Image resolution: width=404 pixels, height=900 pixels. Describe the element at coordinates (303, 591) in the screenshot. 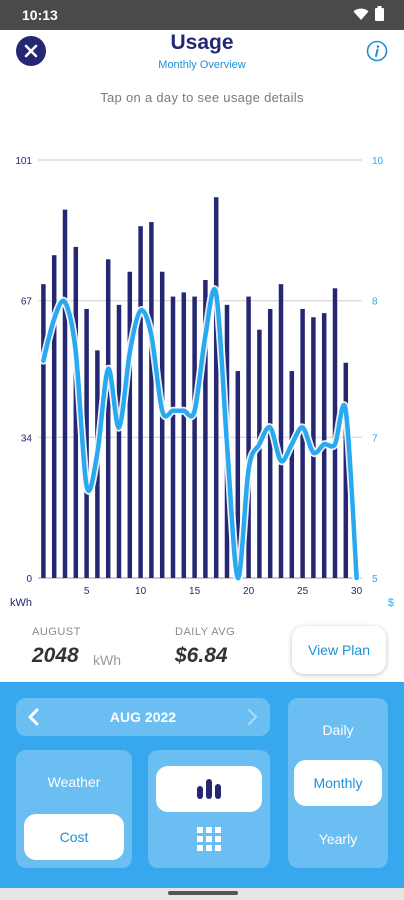

I see `x-axis-tick: 25` at that location.